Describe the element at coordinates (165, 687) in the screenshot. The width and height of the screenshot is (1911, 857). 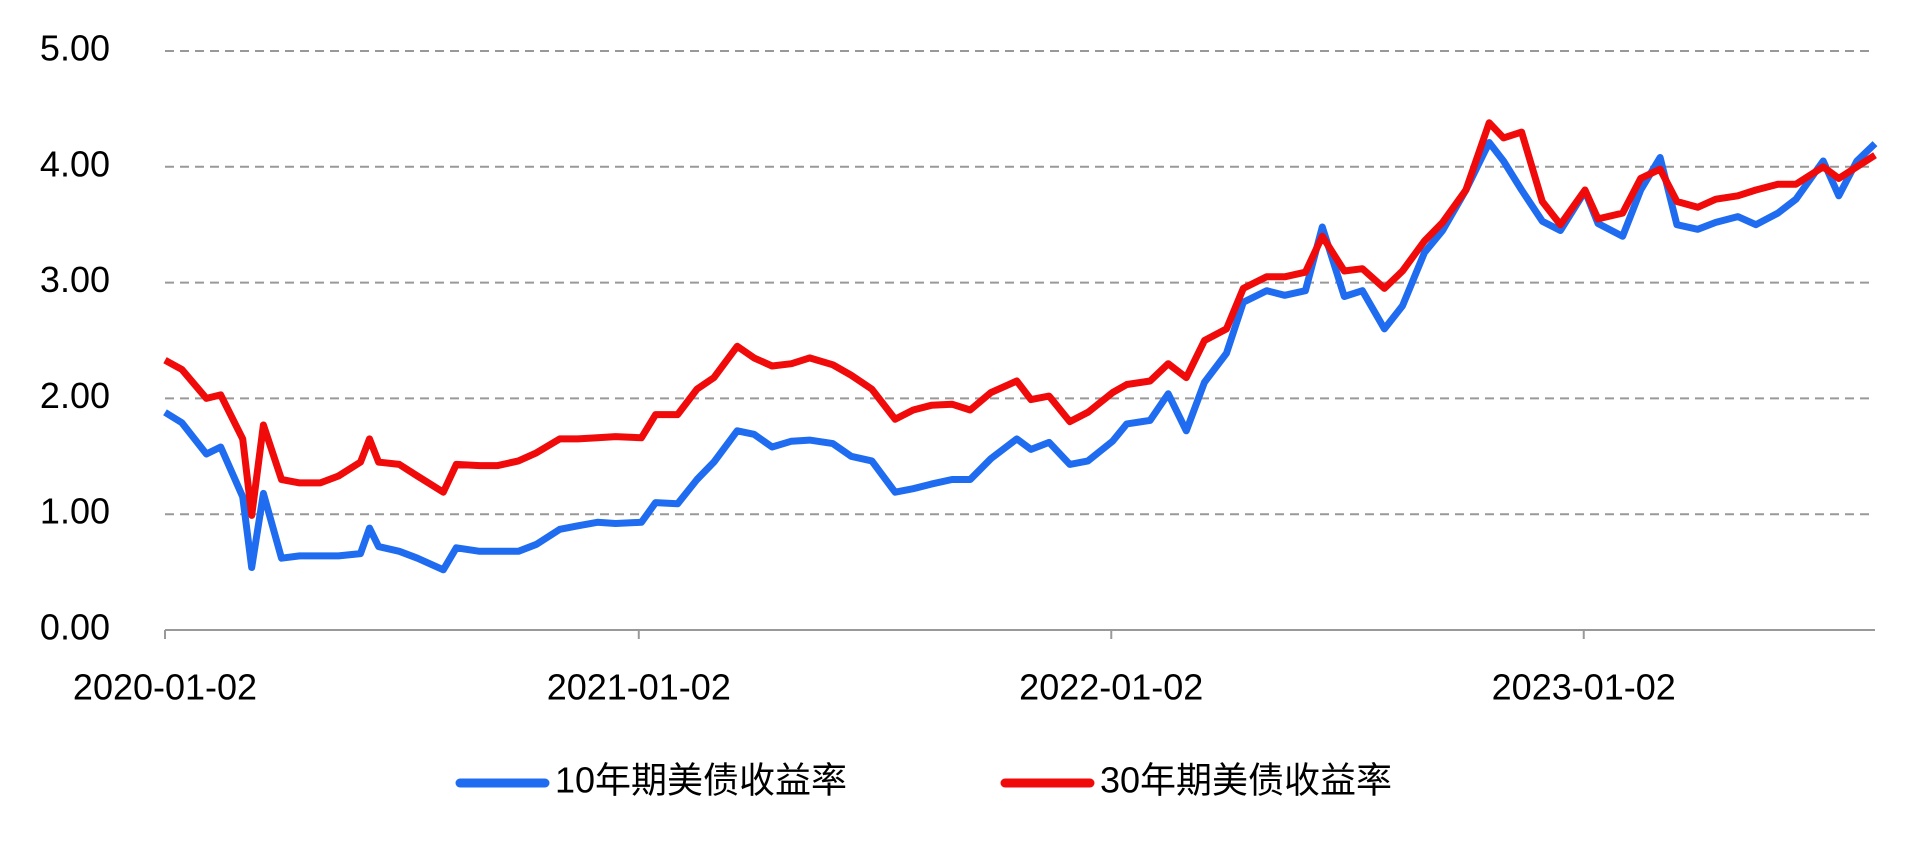
I see `x-tick-label: 2020-01-02` at that location.